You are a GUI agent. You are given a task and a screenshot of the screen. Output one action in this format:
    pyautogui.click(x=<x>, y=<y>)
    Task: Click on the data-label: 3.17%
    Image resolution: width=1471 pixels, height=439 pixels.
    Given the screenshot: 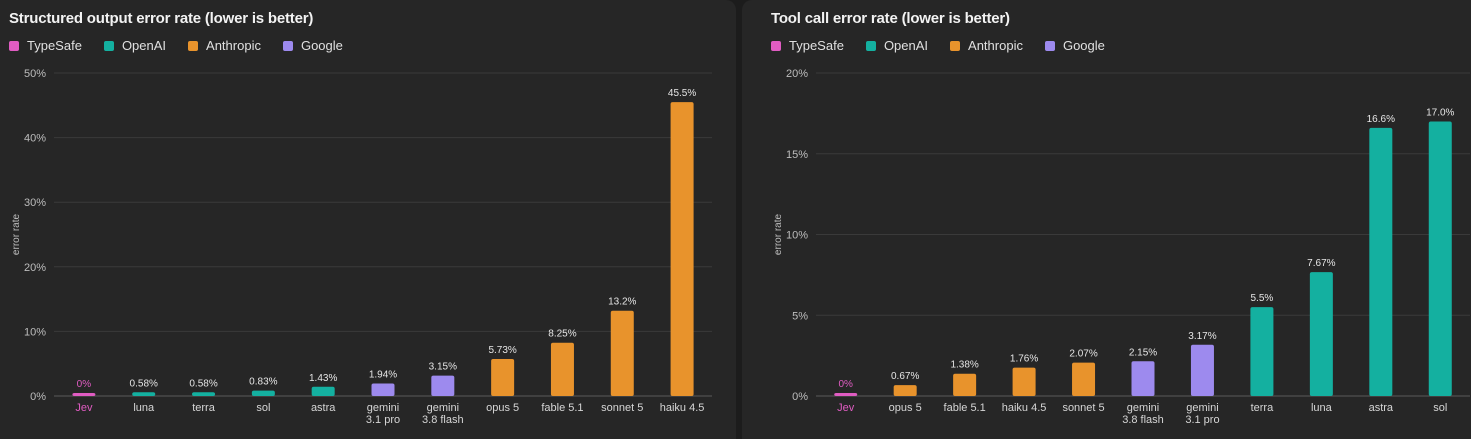 What is the action you would take?
    pyautogui.click(x=1202, y=336)
    